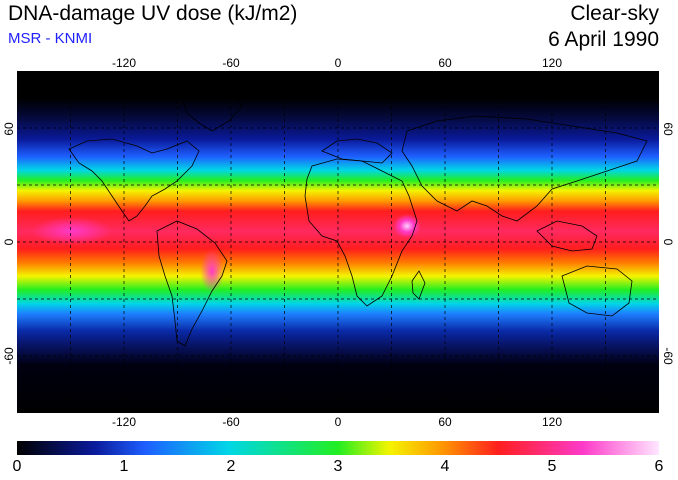  What do you see at coordinates (17, 466) in the screenshot?
I see `colorbar-tick: 0` at bounding box center [17, 466].